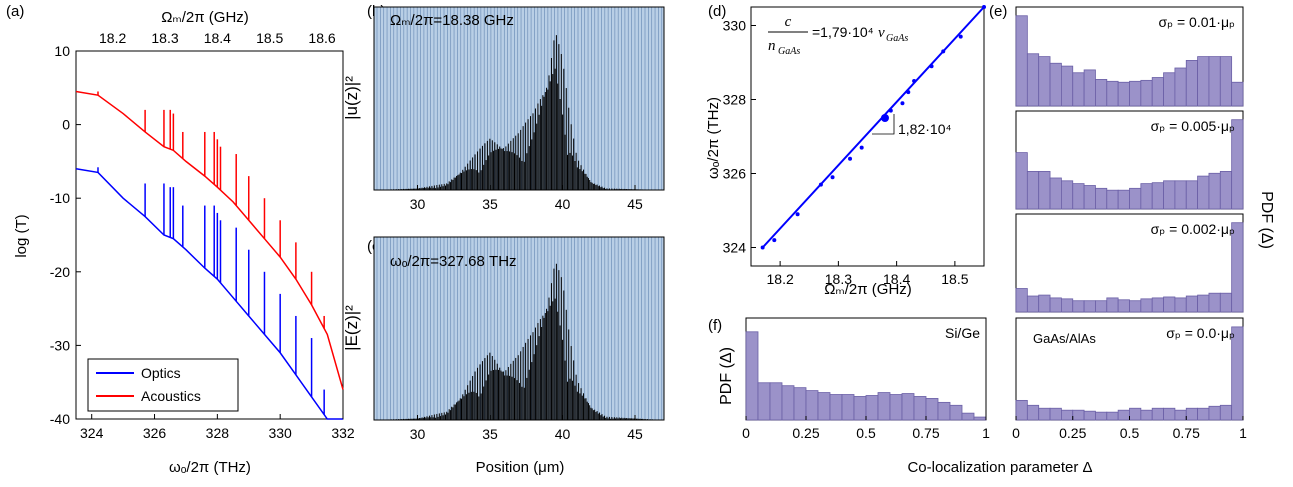 Image resolution: width=1293 pixels, height=487 pixels. Describe the element at coordinates (62, 51) in the screenshot. I see `y-tick-label: 10` at that location.